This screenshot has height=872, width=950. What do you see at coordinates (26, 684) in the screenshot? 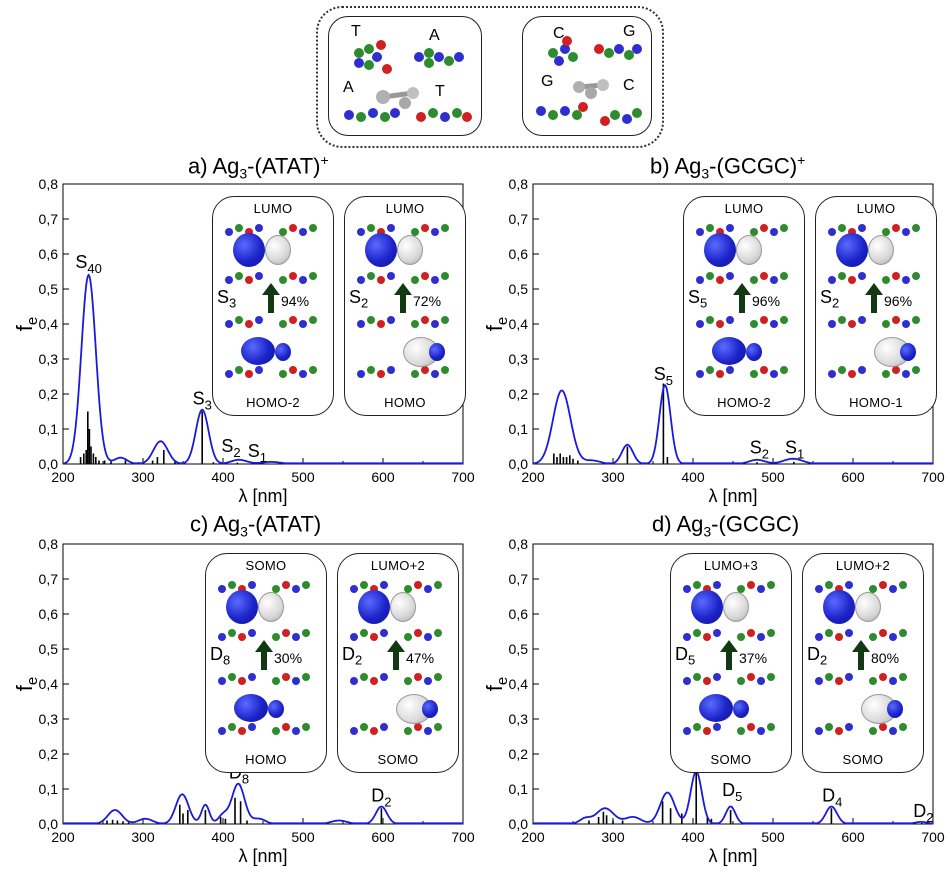
I see `y-axis-label: fe` at bounding box center [26, 684].